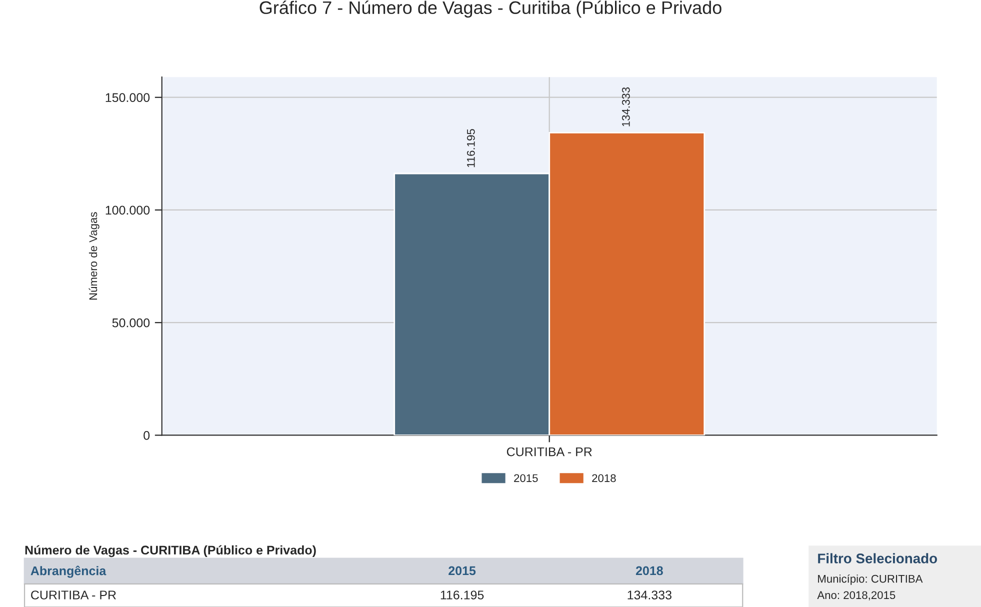 This screenshot has height=607, width=981. I want to click on text: Município: CURITIBA, so click(870, 579).